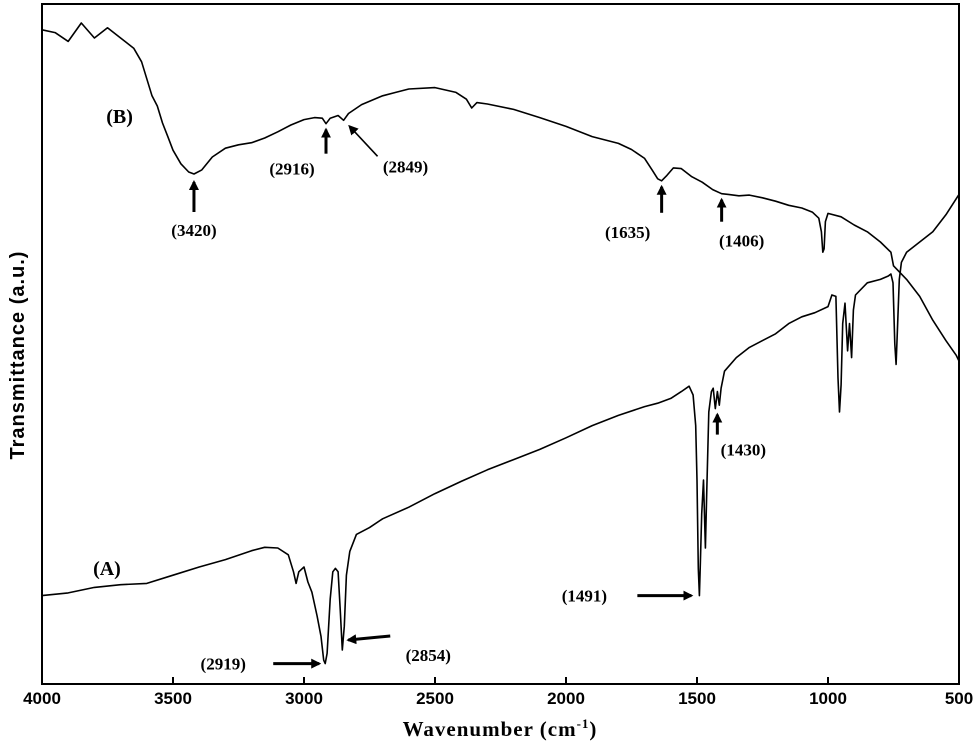  I want to click on x-tick-label: 2000, so click(566, 698).